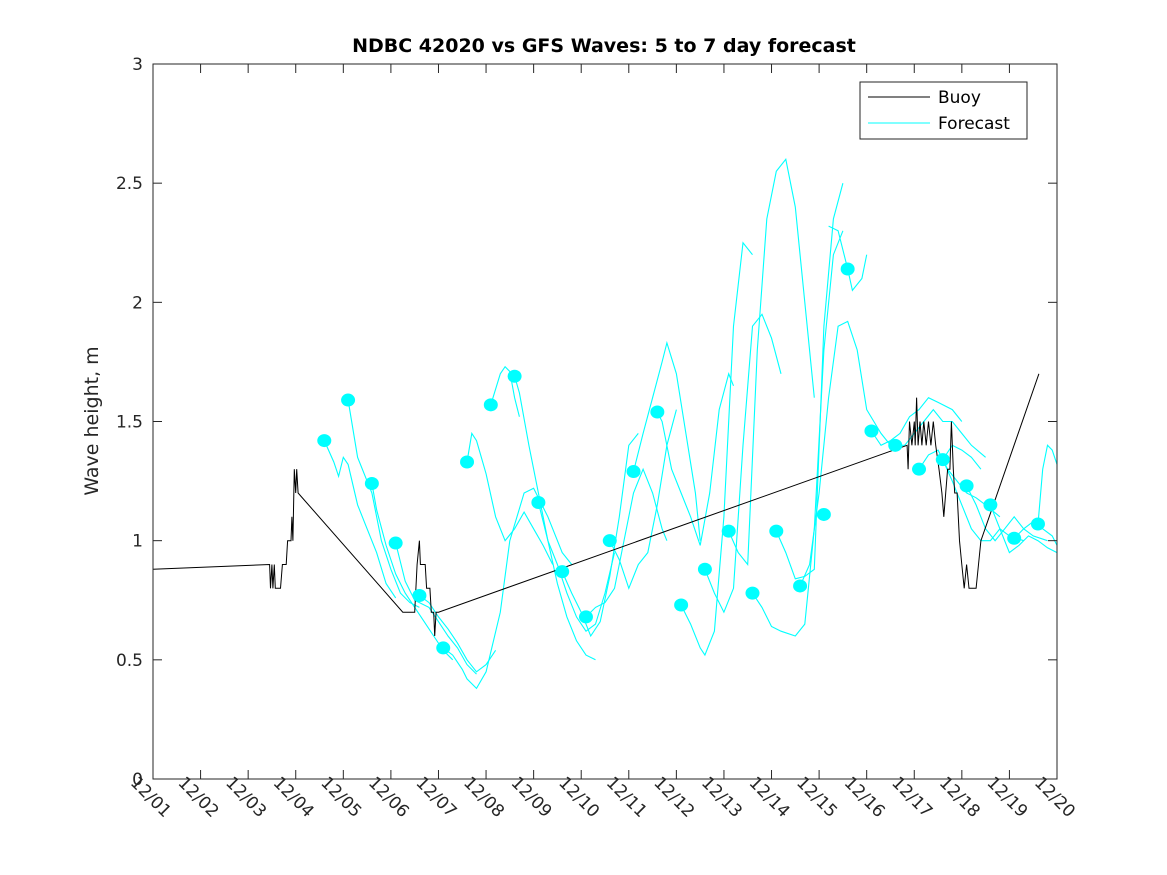 The image size is (1167, 875). I want to click on x-tick-label: 12/05, so click(340, 797).